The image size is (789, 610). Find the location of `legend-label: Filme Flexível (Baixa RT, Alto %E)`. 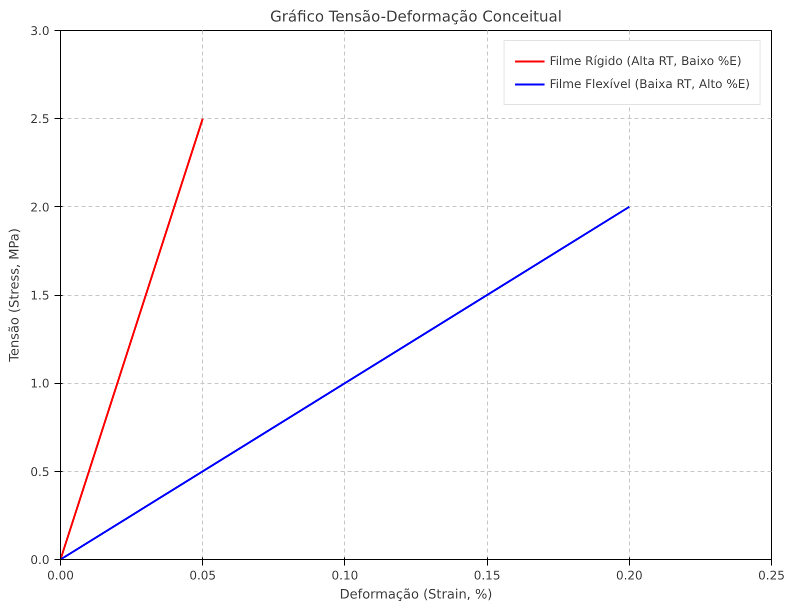

legend-label: Filme Flexível (Baixa RT, Alto %E) is located at coordinates (650, 84).